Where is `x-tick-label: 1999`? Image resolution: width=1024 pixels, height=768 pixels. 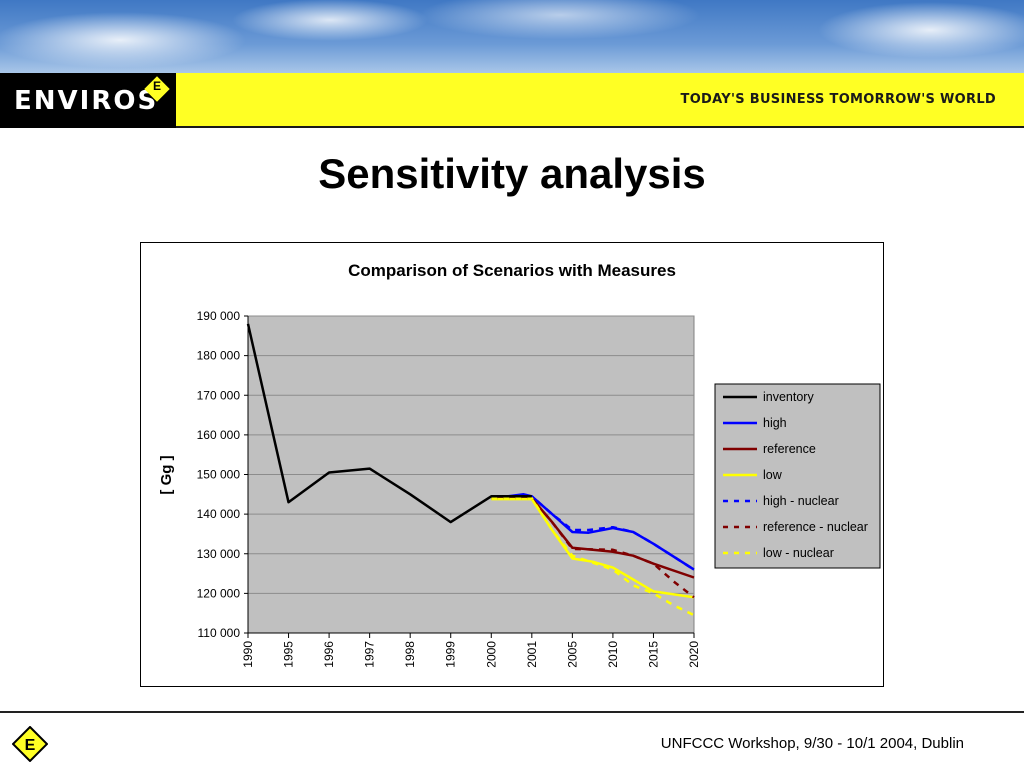 x-tick-label: 1999 is located at coordinates (451, 654).